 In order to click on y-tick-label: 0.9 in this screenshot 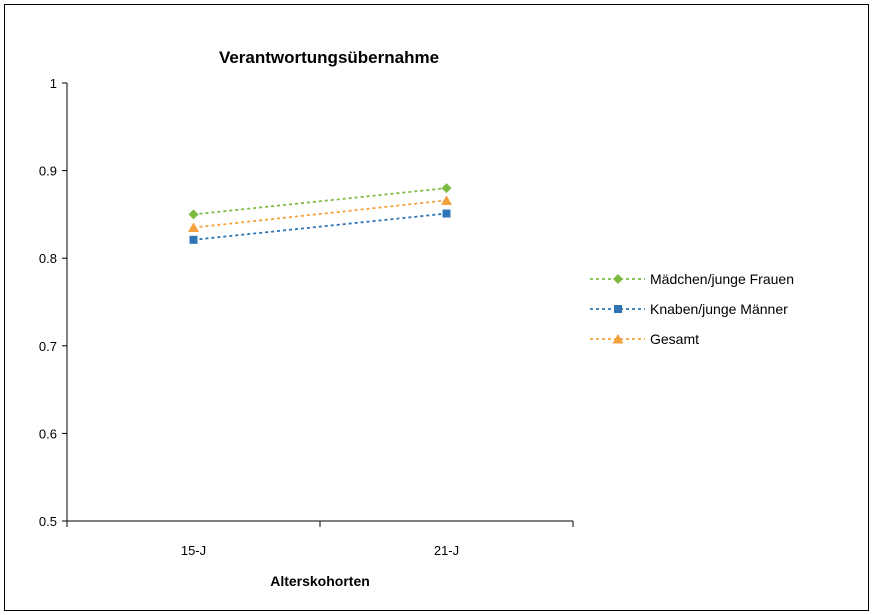, I will do `click(48, 171)`.